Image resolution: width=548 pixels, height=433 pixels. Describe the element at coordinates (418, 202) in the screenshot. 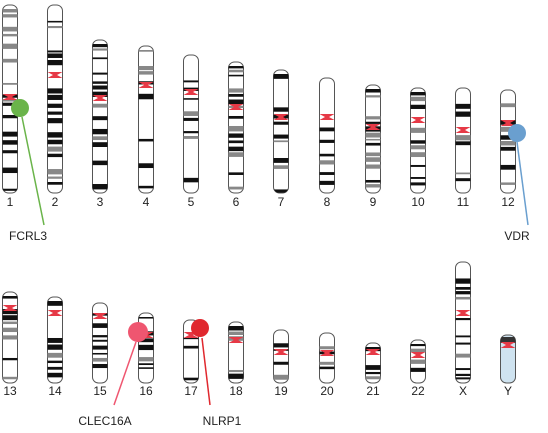

I see `chromosome-label: 10` at that location.